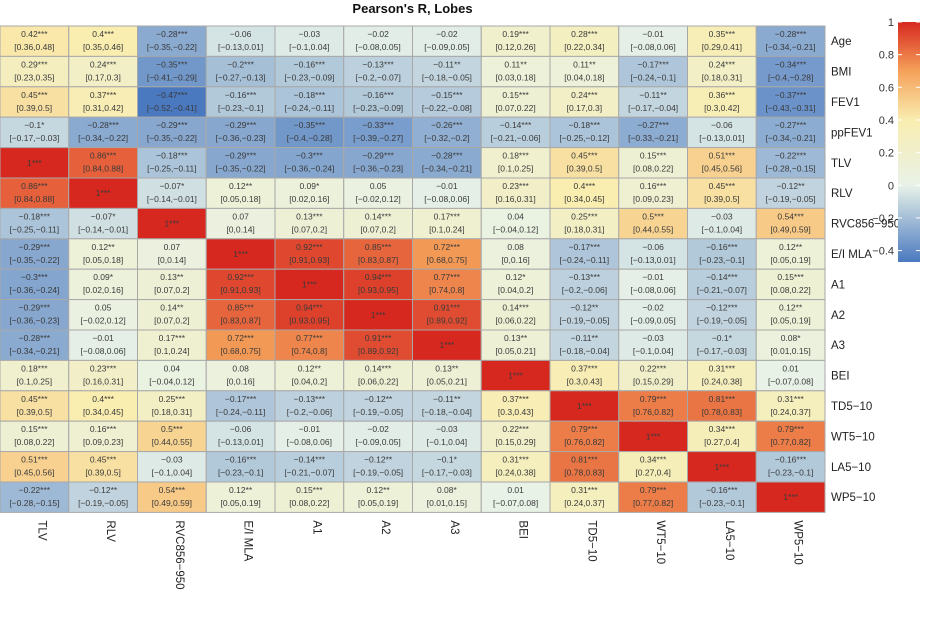 Image resolution: width=945 pixels, height=625 pixels. What do you see at coordinates (516, 351) in the screenshot?
I see `cell-ci-label: [0.05,0.21]` at bounding box center [516, 351].